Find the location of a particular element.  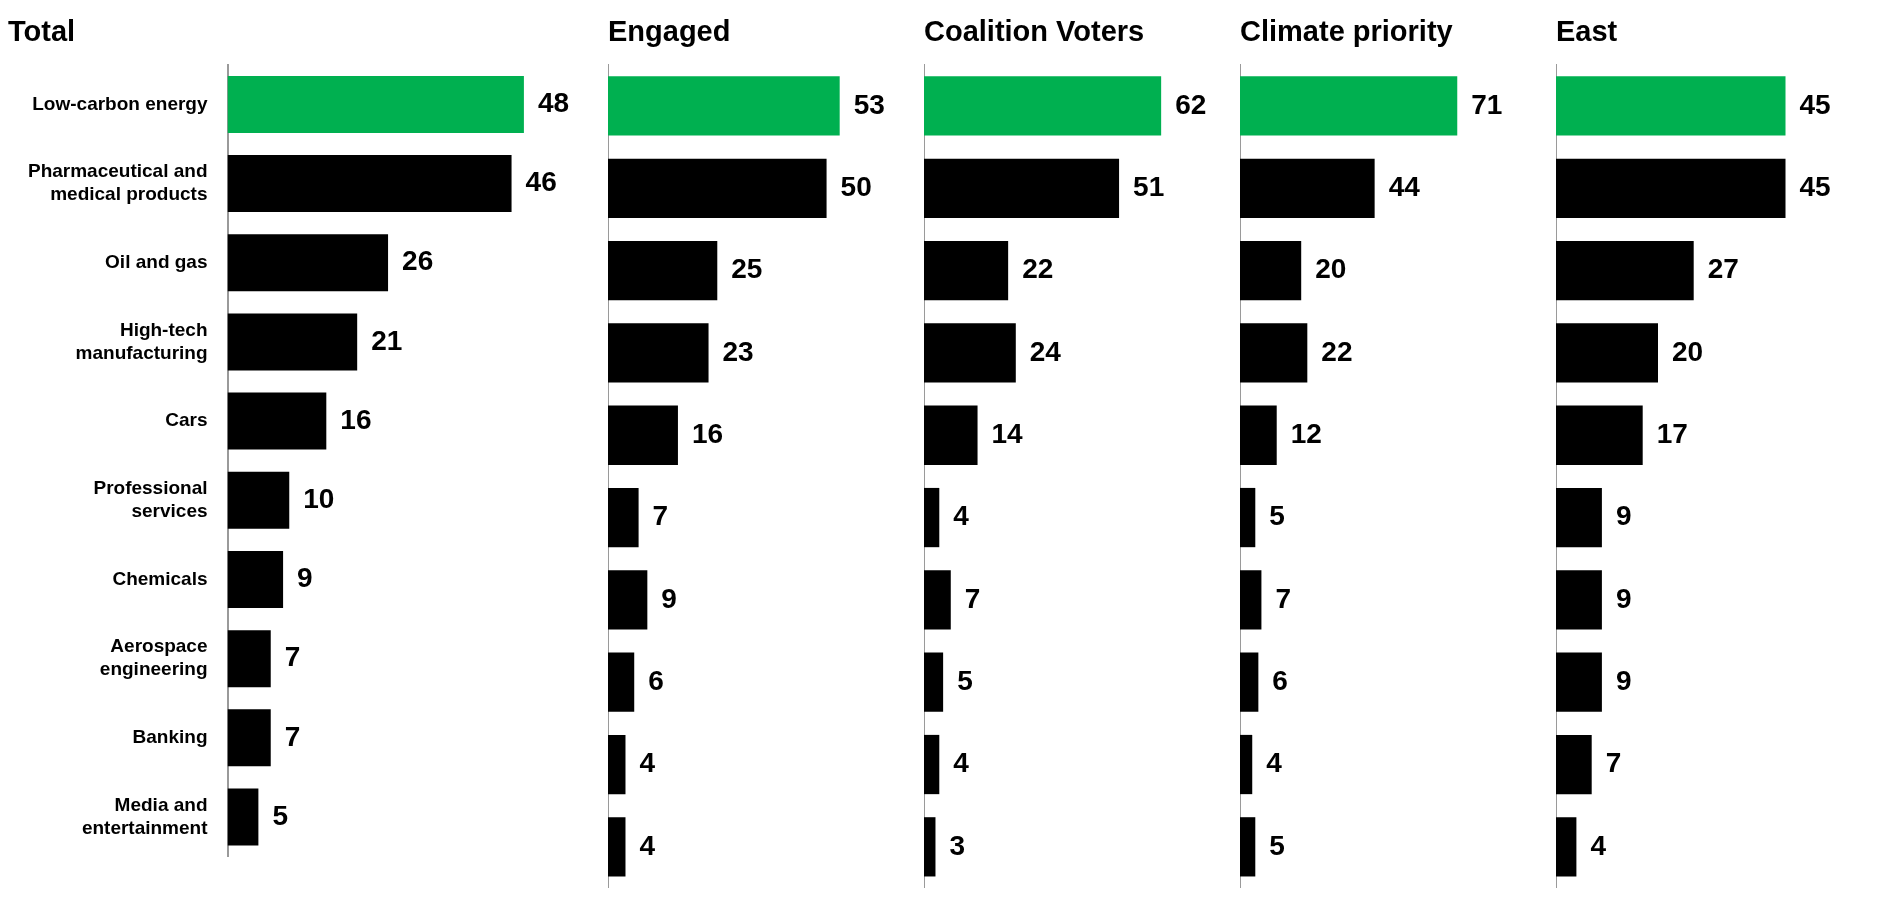

y-tick-label: Oil and gas is located at coordinates (156, 261).